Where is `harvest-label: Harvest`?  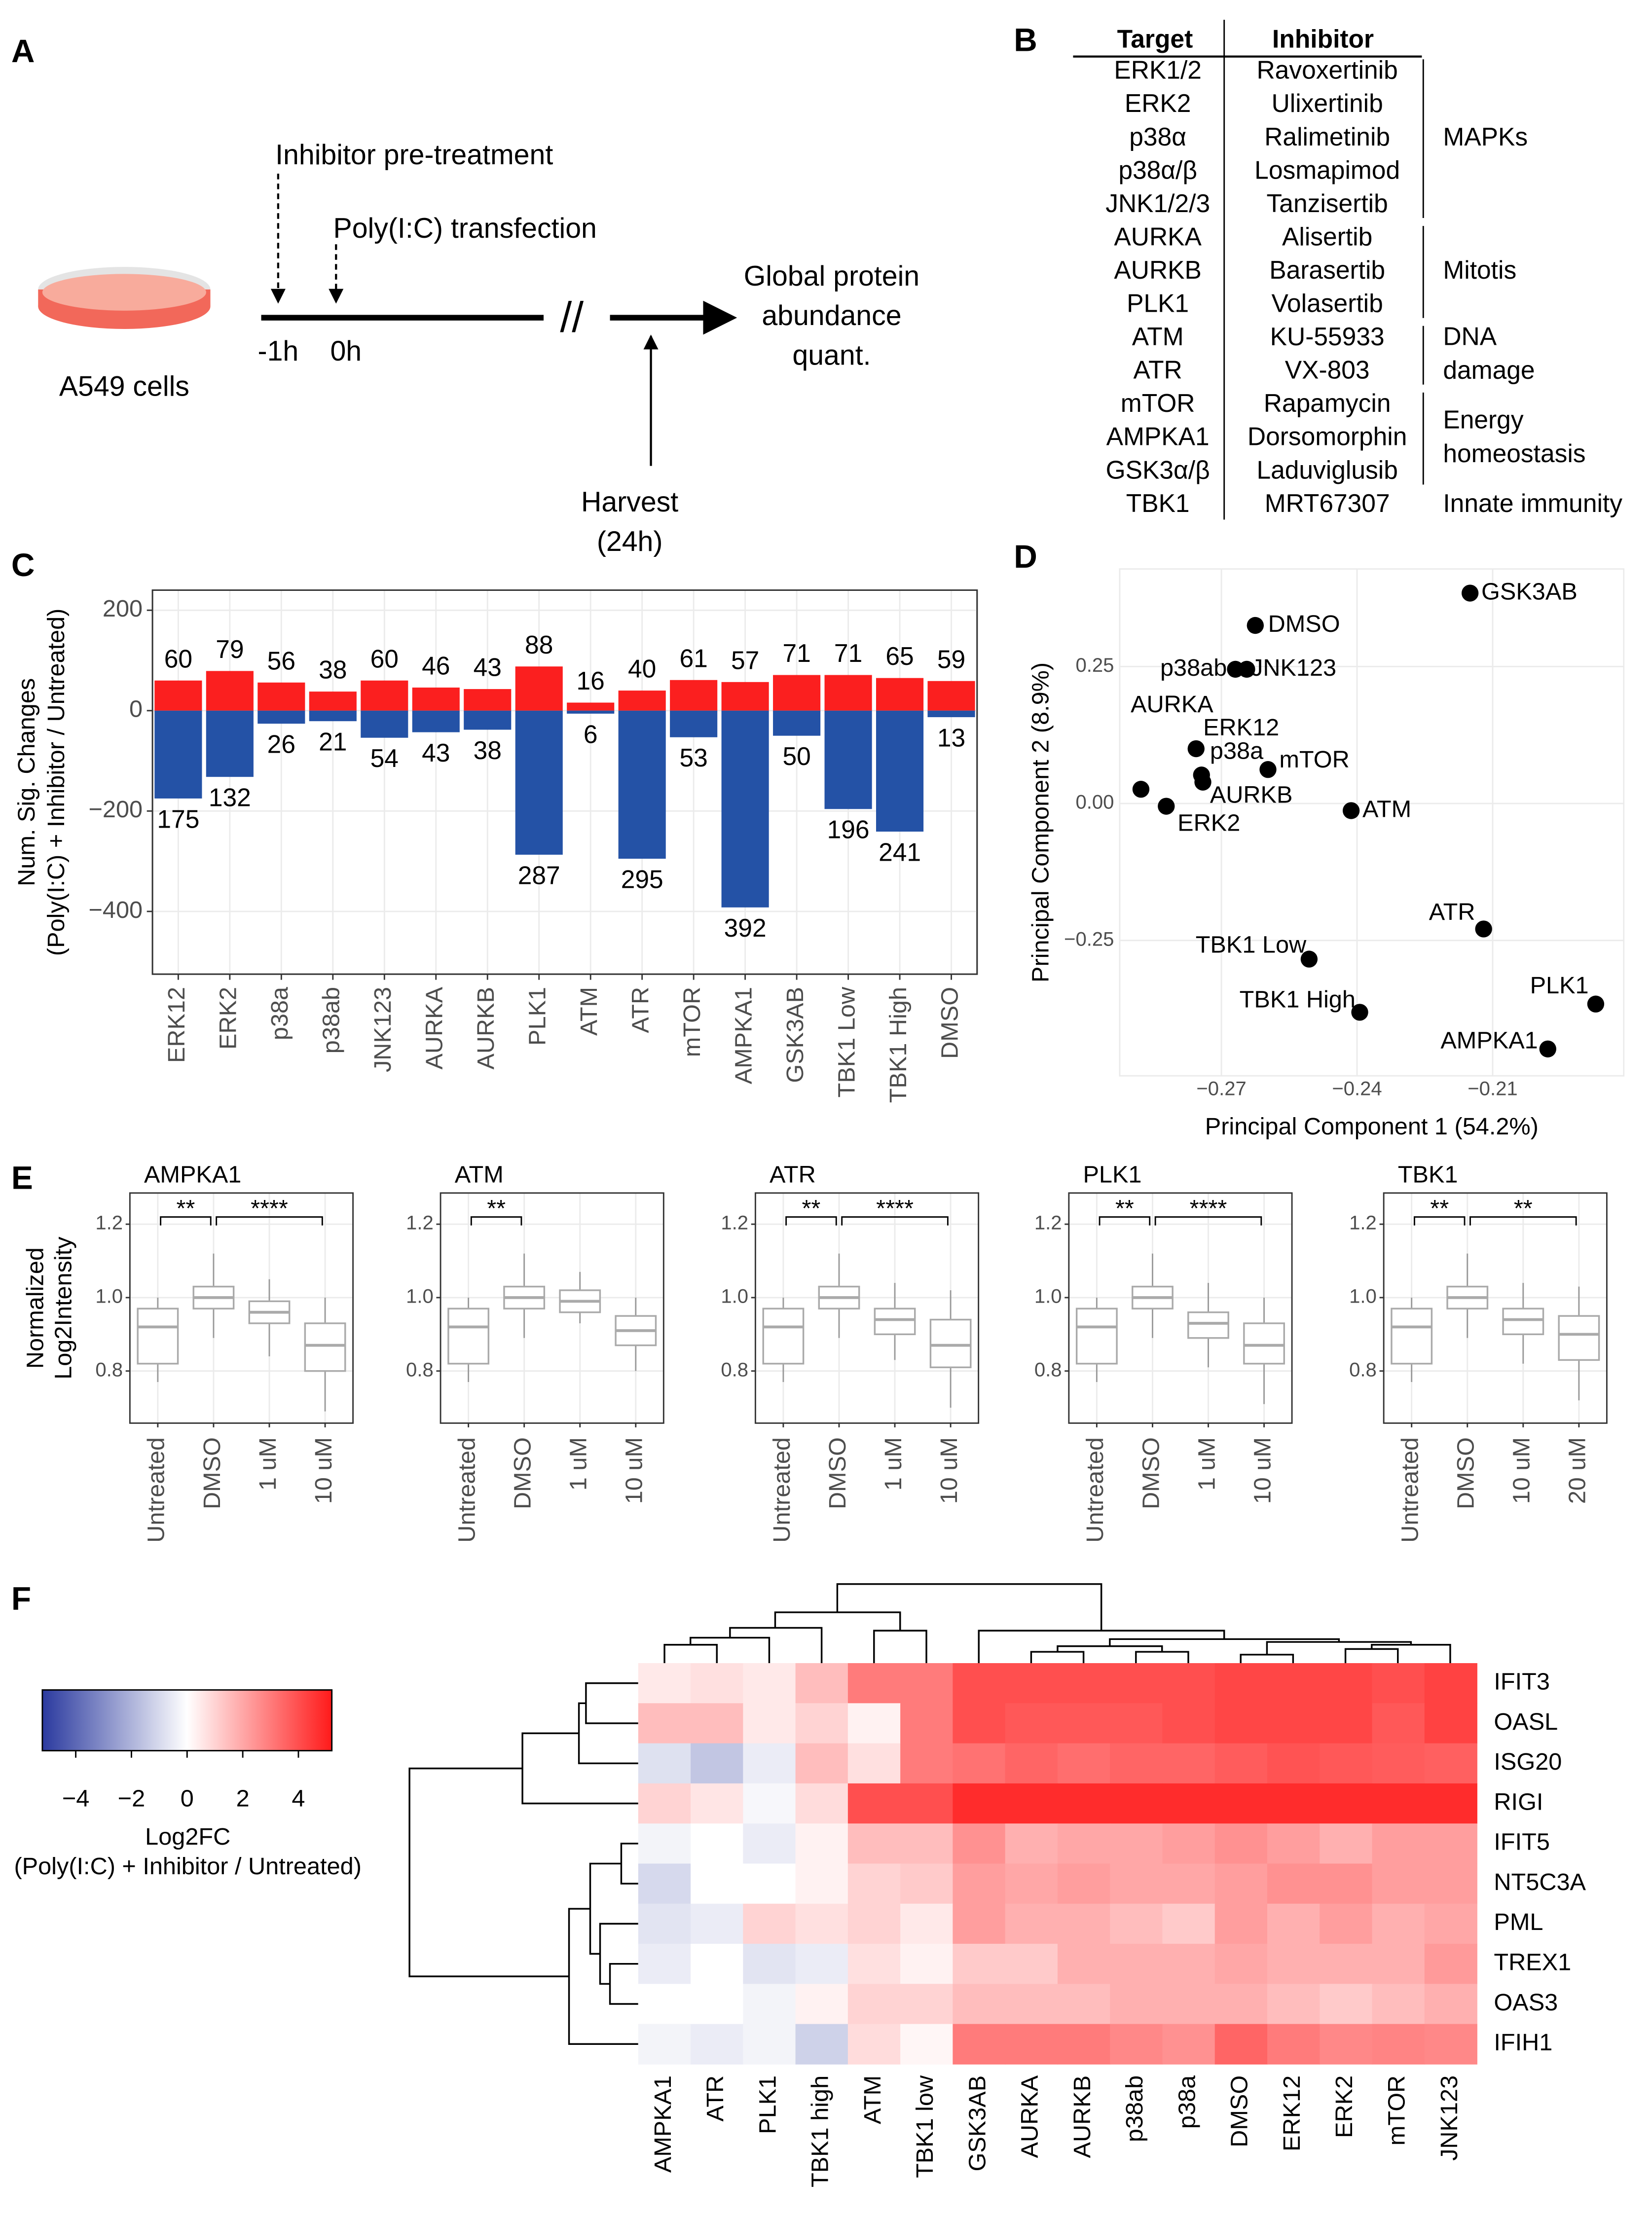
harvest-label: Harvest is located at coordinates (629, 502).